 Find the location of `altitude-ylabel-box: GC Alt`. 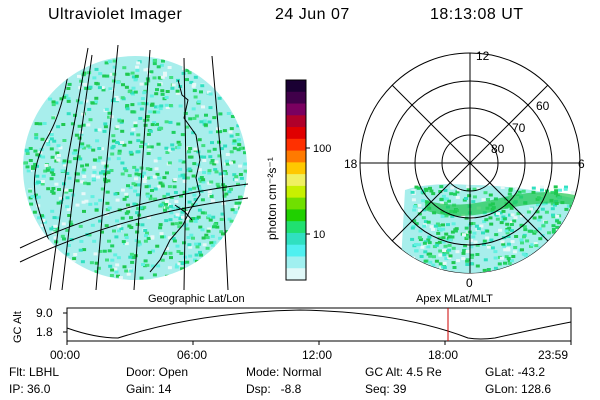

altitude-ylabel-box: GC Alt is located at coordinates (19, 324).